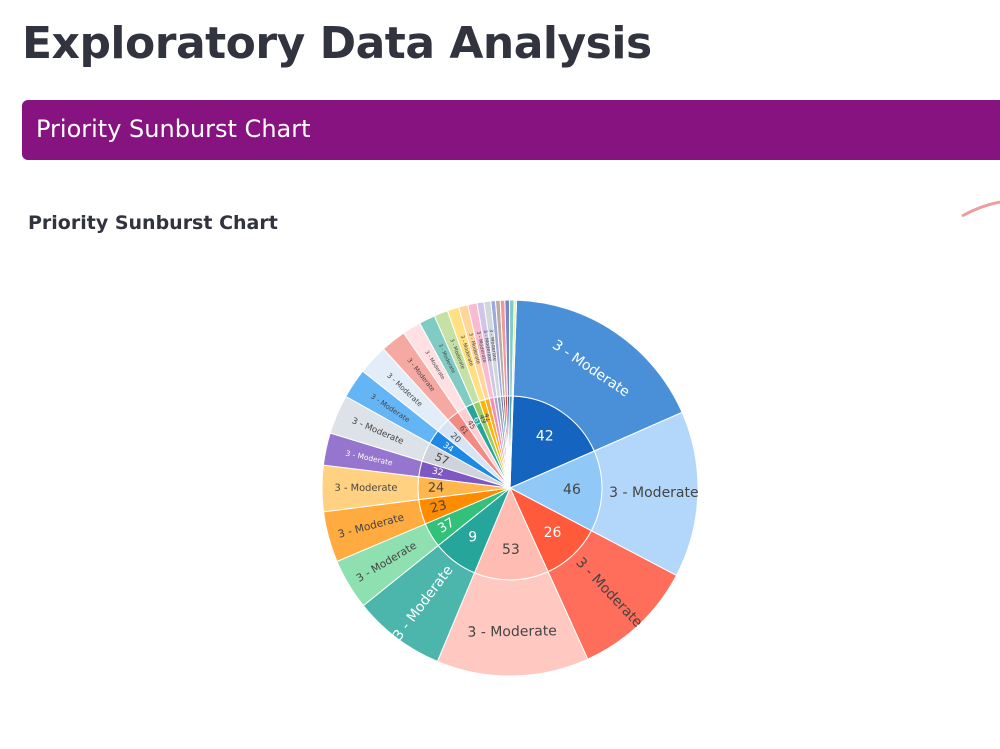 The height and width of the screenshot is (749, 1000). Describe the element at coordinates (439, 507) in the screenshot. I see `sunburst-inner-label: 23` at that location.